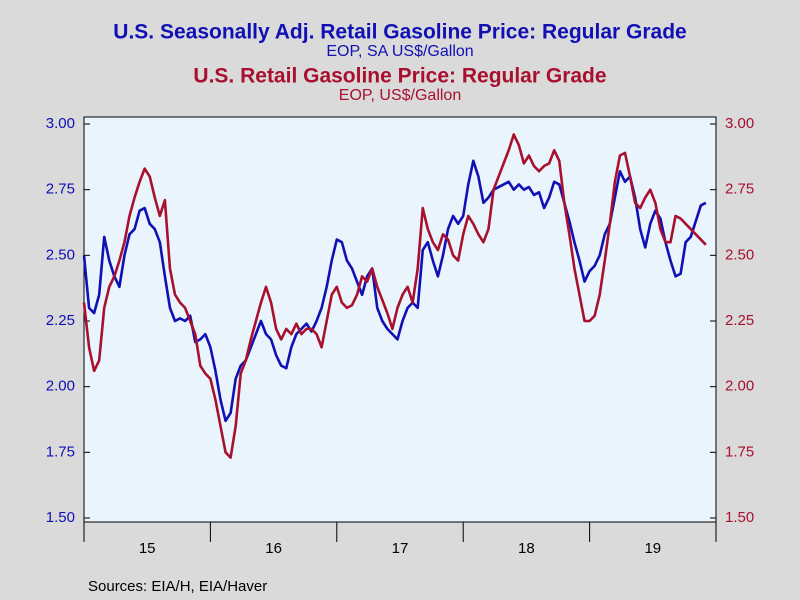 The width and height of the screenshot is (800, 600). Describe the element at coordinates (652, 548) in the screenshot. I see `x-tick-label: 19` at that location.